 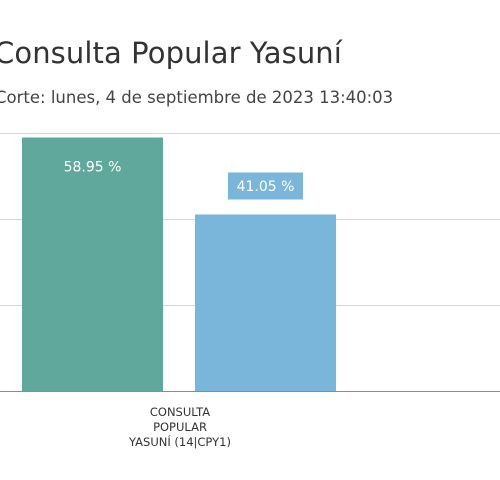 I want to click on data-label: 41.05 %, so click(x=266, y=187).